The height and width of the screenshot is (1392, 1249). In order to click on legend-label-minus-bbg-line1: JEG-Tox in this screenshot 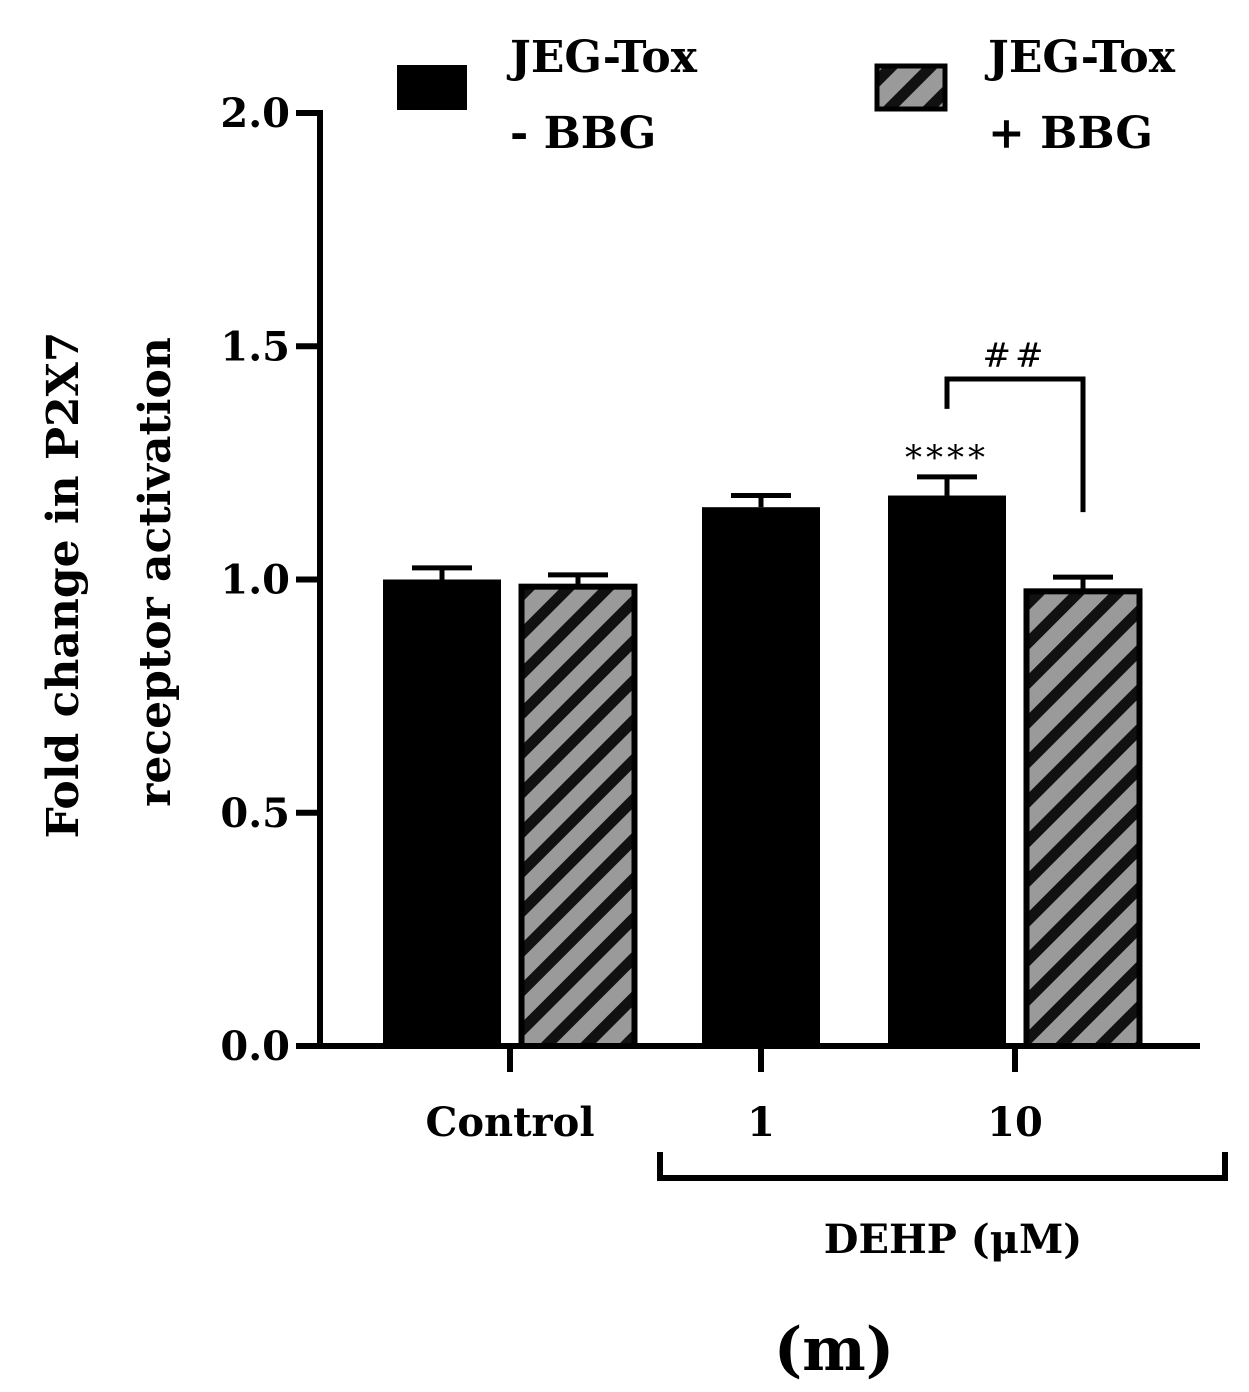, I will do `click(602, 57)`.